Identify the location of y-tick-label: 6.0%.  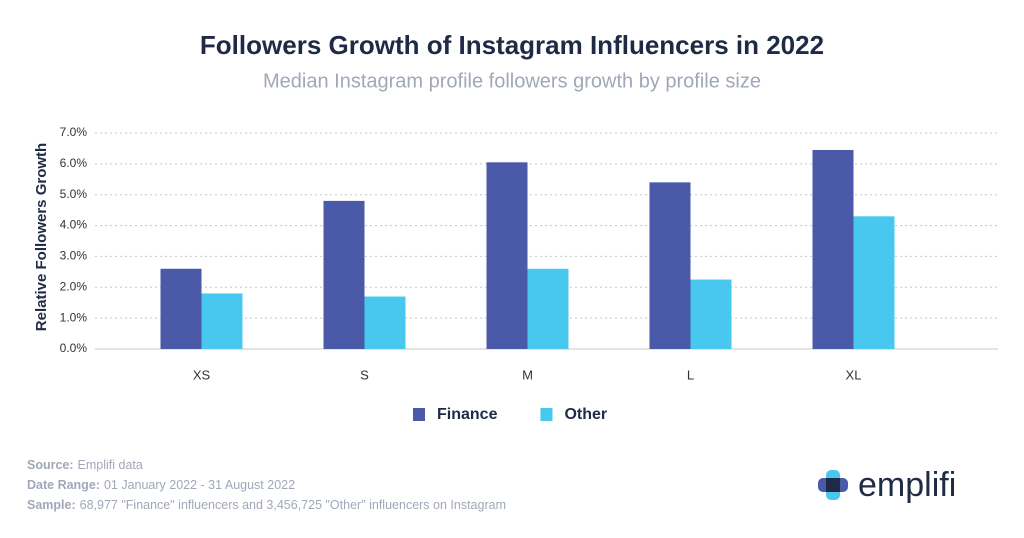
(74, 163).